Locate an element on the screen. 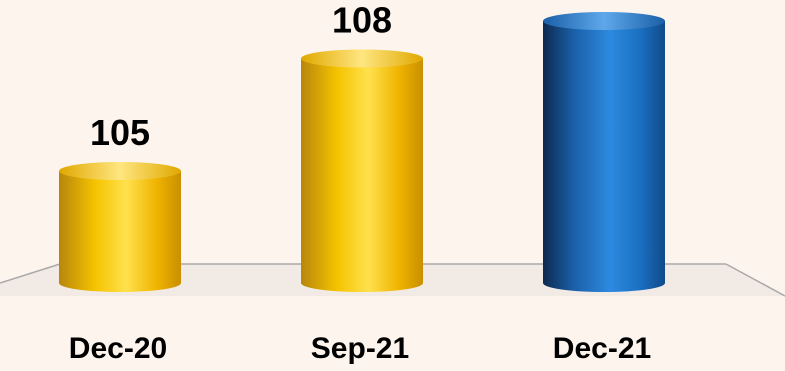 This screenshot has height=371, width=785. data-label: 108 is located at coordinates (362, 20).